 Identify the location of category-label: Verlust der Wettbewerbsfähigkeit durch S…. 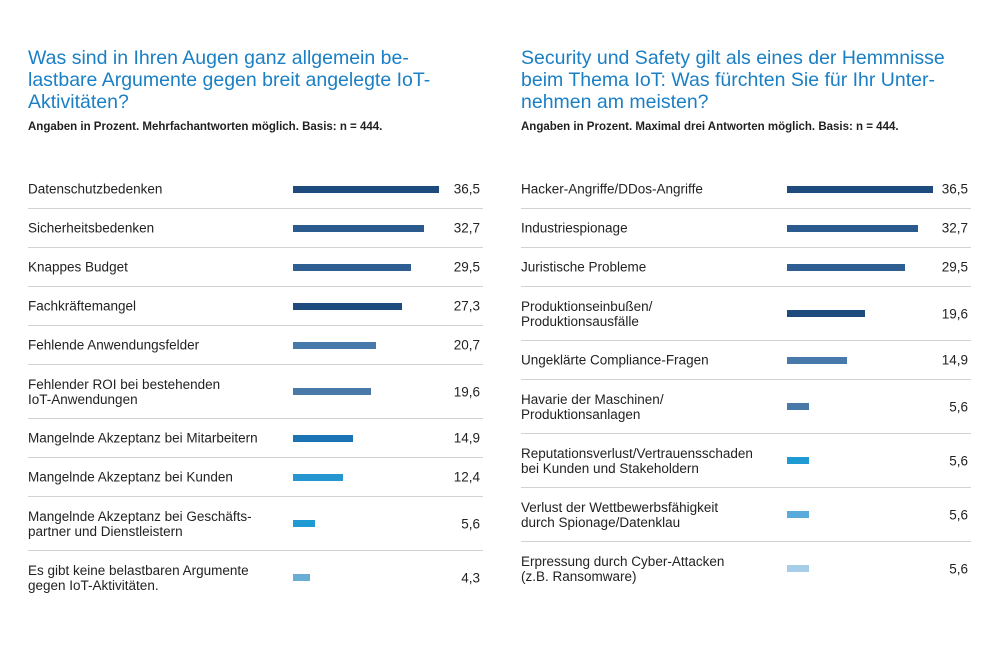
(620, 514).